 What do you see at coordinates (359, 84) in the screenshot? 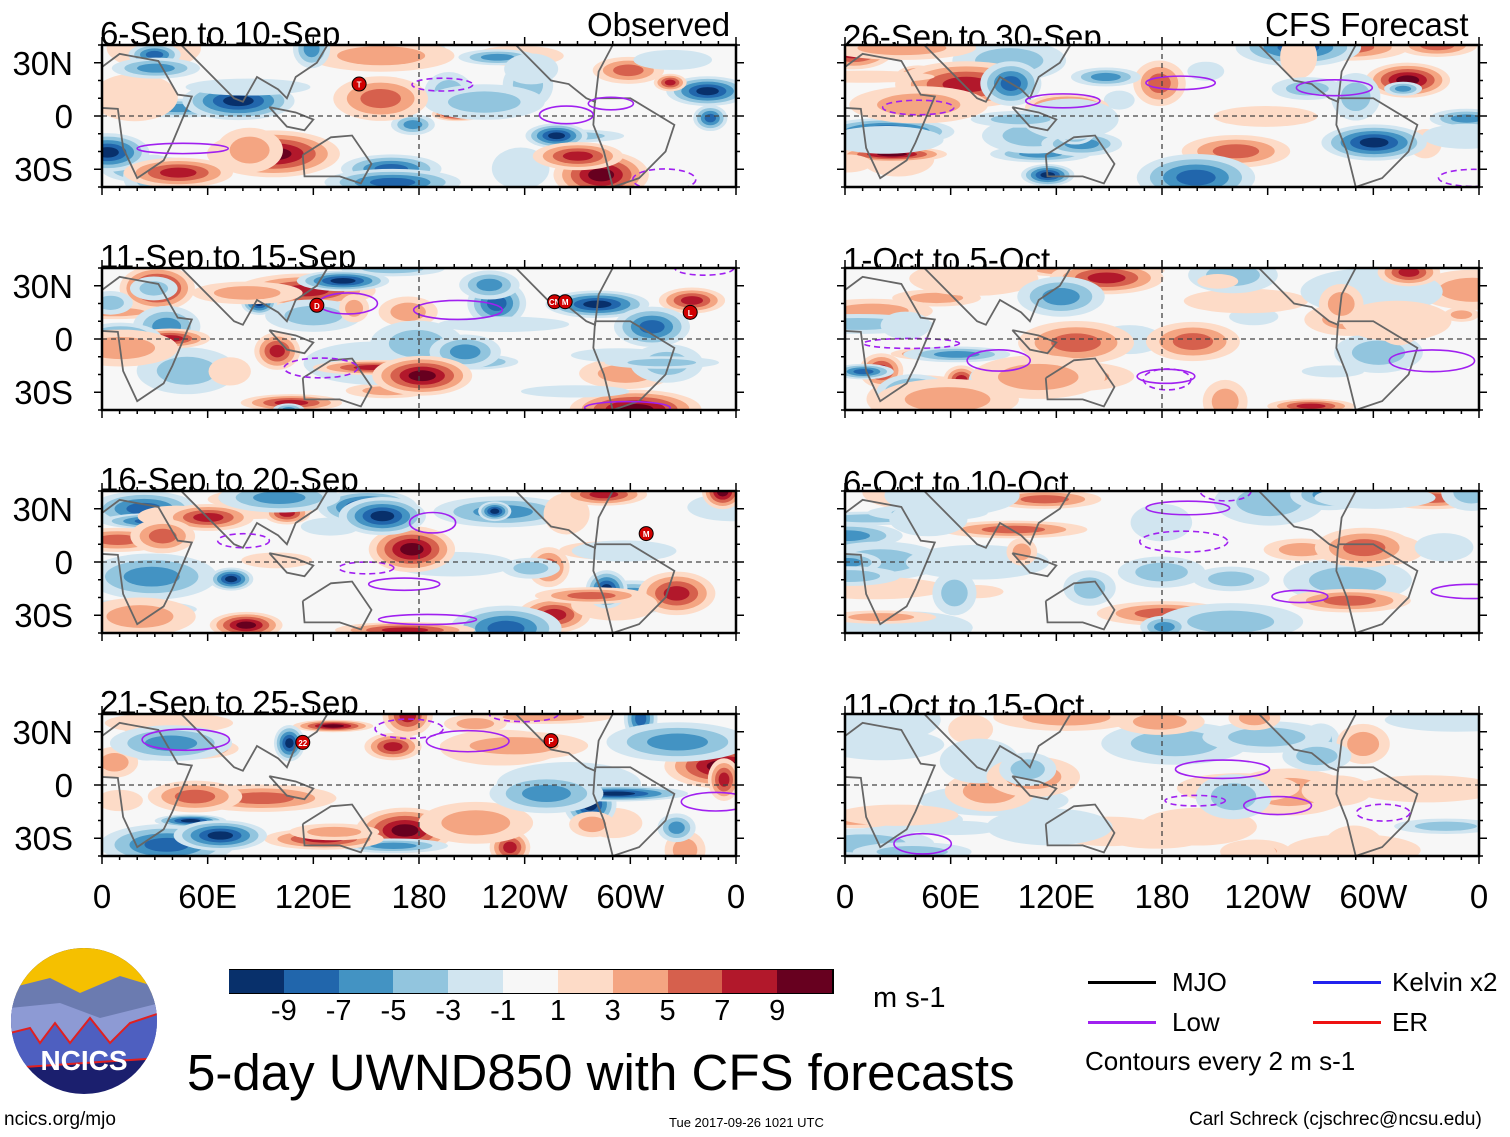
I see `tropical-cyclone-icon: T` at bounding box center [359, 84].